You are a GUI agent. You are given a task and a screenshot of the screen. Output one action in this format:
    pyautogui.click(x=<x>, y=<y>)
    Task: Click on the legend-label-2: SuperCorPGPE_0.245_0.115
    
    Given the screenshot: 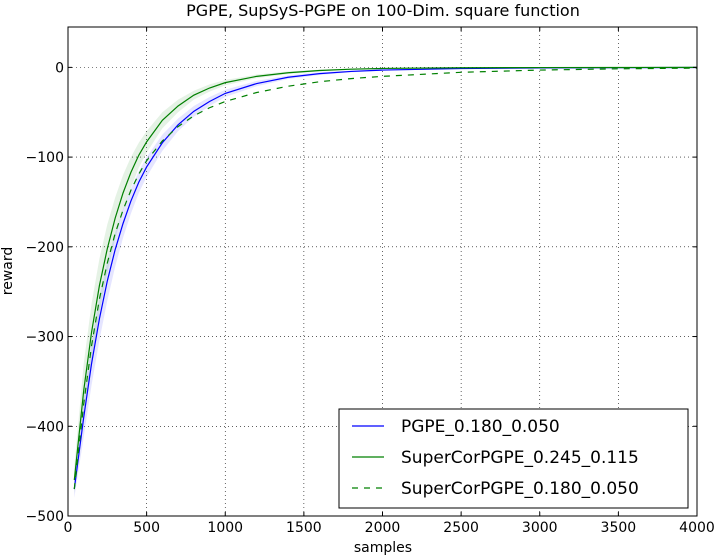 What is the action you would take?
    pyautogui.click(x=520, y=458)
    